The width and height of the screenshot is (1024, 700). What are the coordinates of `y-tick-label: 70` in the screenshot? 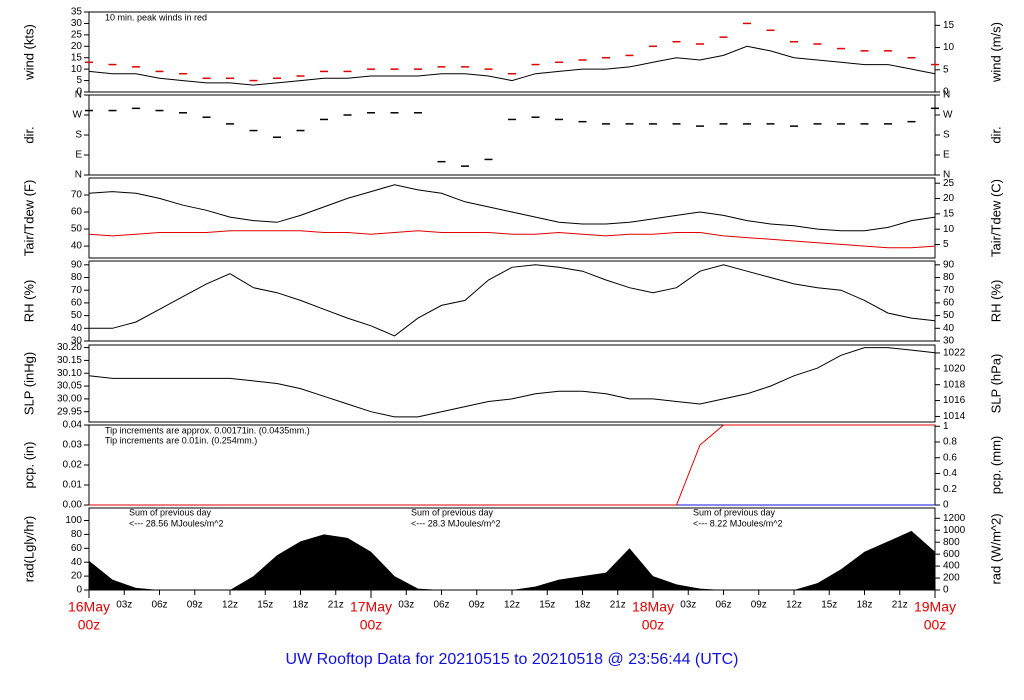 It's located at (77, 195).